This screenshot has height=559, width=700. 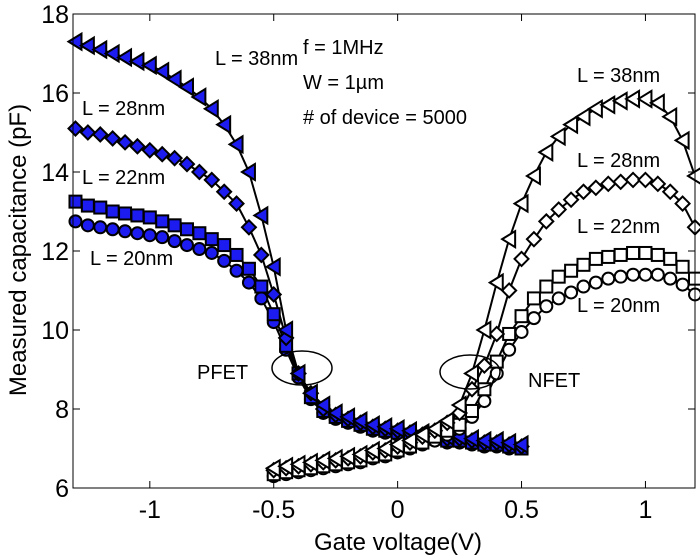 What do you see at coordinates (385, 118) in the screenshot?
I see `condition-device-count: # of device = 5000` at bounding box center [385, 118].